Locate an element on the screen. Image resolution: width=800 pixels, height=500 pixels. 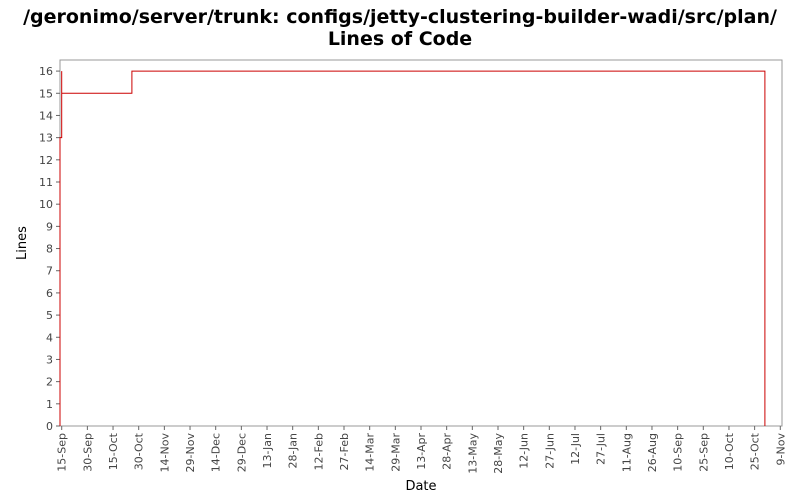
x-tick-label: 25-Oct is located at coordinates (755, 451).